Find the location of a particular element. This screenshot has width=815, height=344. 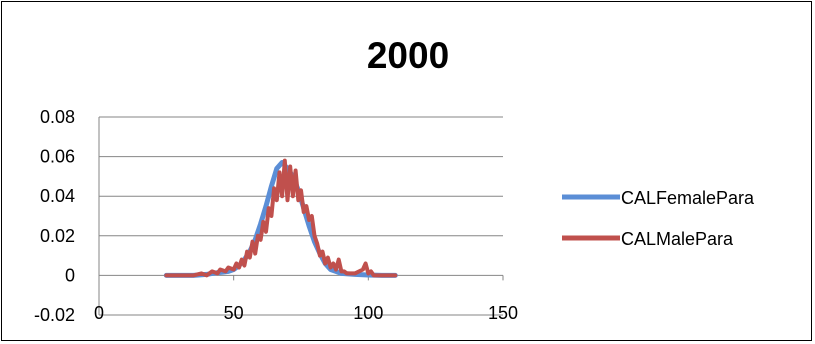

x-tick-label: 0 is located at coordinates (99, 313).